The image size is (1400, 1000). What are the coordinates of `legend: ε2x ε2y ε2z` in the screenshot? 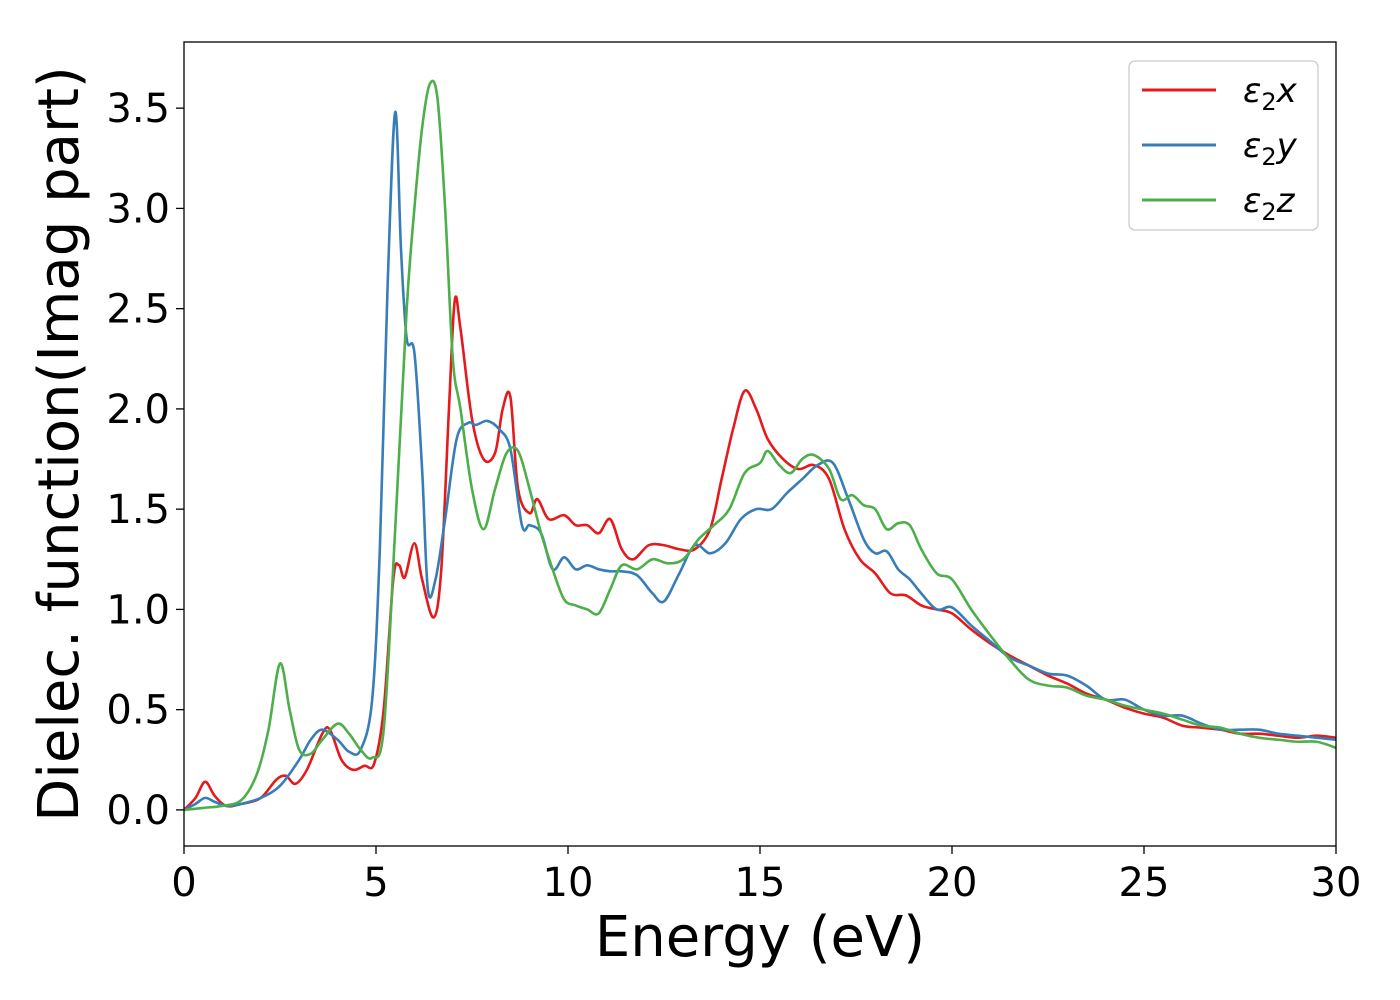 It's located at (1223, 145).